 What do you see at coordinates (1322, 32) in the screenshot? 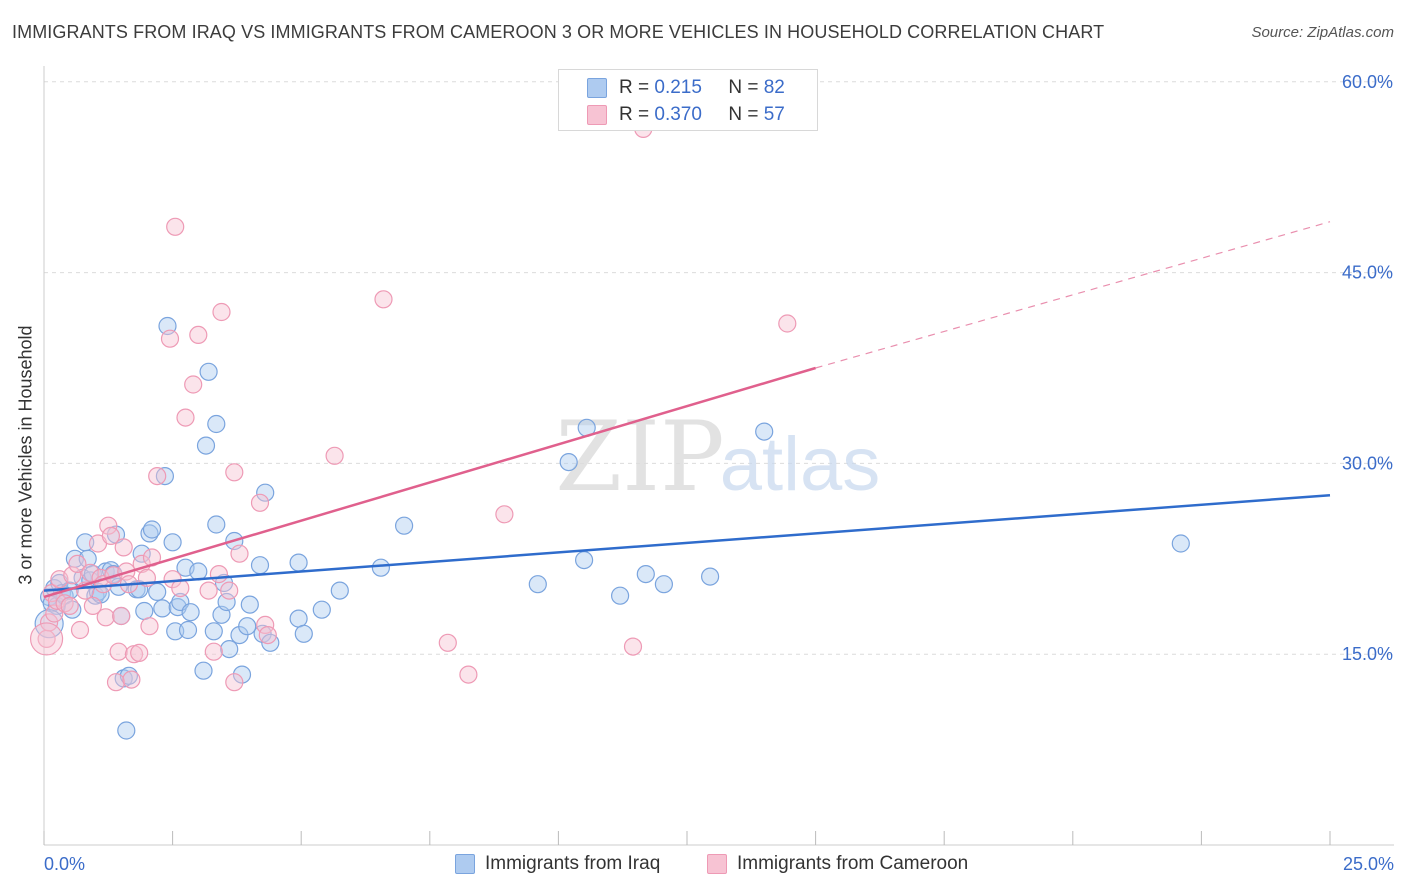
I see `source-label: Source: ZipAtlas.com` at bounding box center [1322, 32].